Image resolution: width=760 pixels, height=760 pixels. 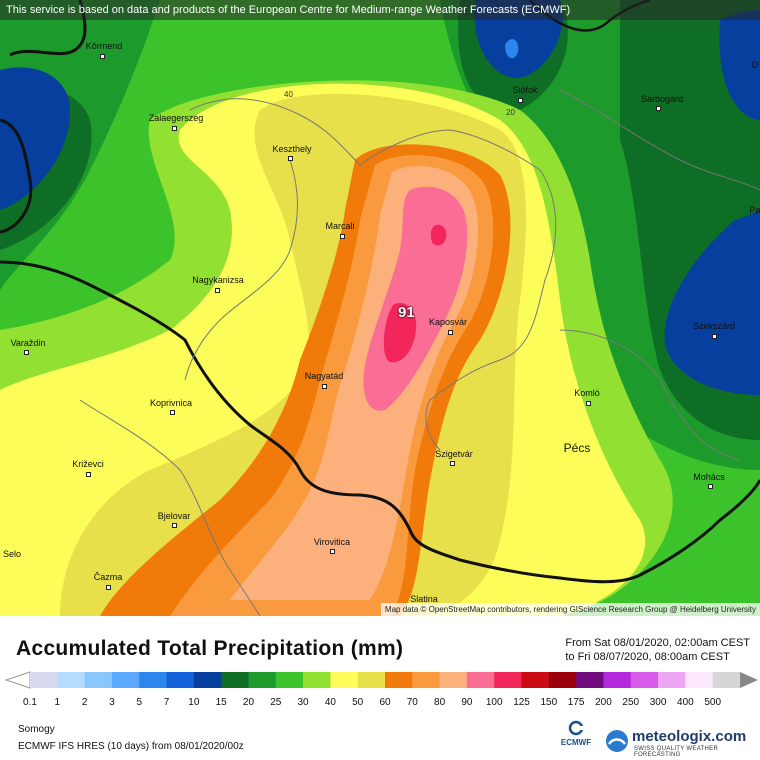 I want to click on city-komlo: Komló, so click(x=587, y=393).